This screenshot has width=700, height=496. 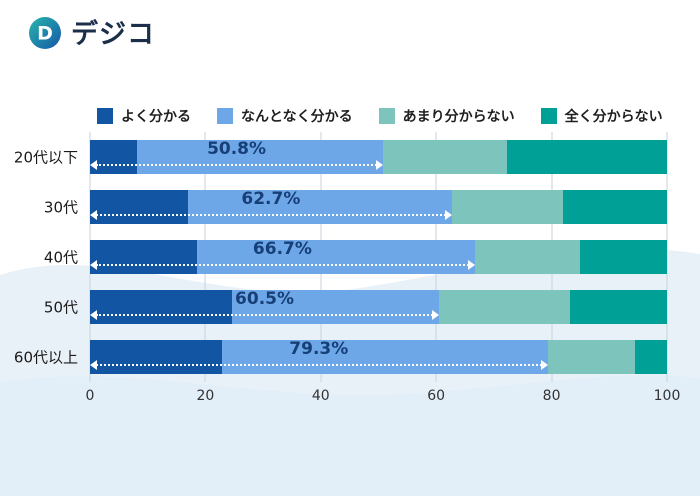 What do you see at coordinates (156, 117) in the screenshot?
I see `legend-label: よく分かる` at bounding box center [156, 117].